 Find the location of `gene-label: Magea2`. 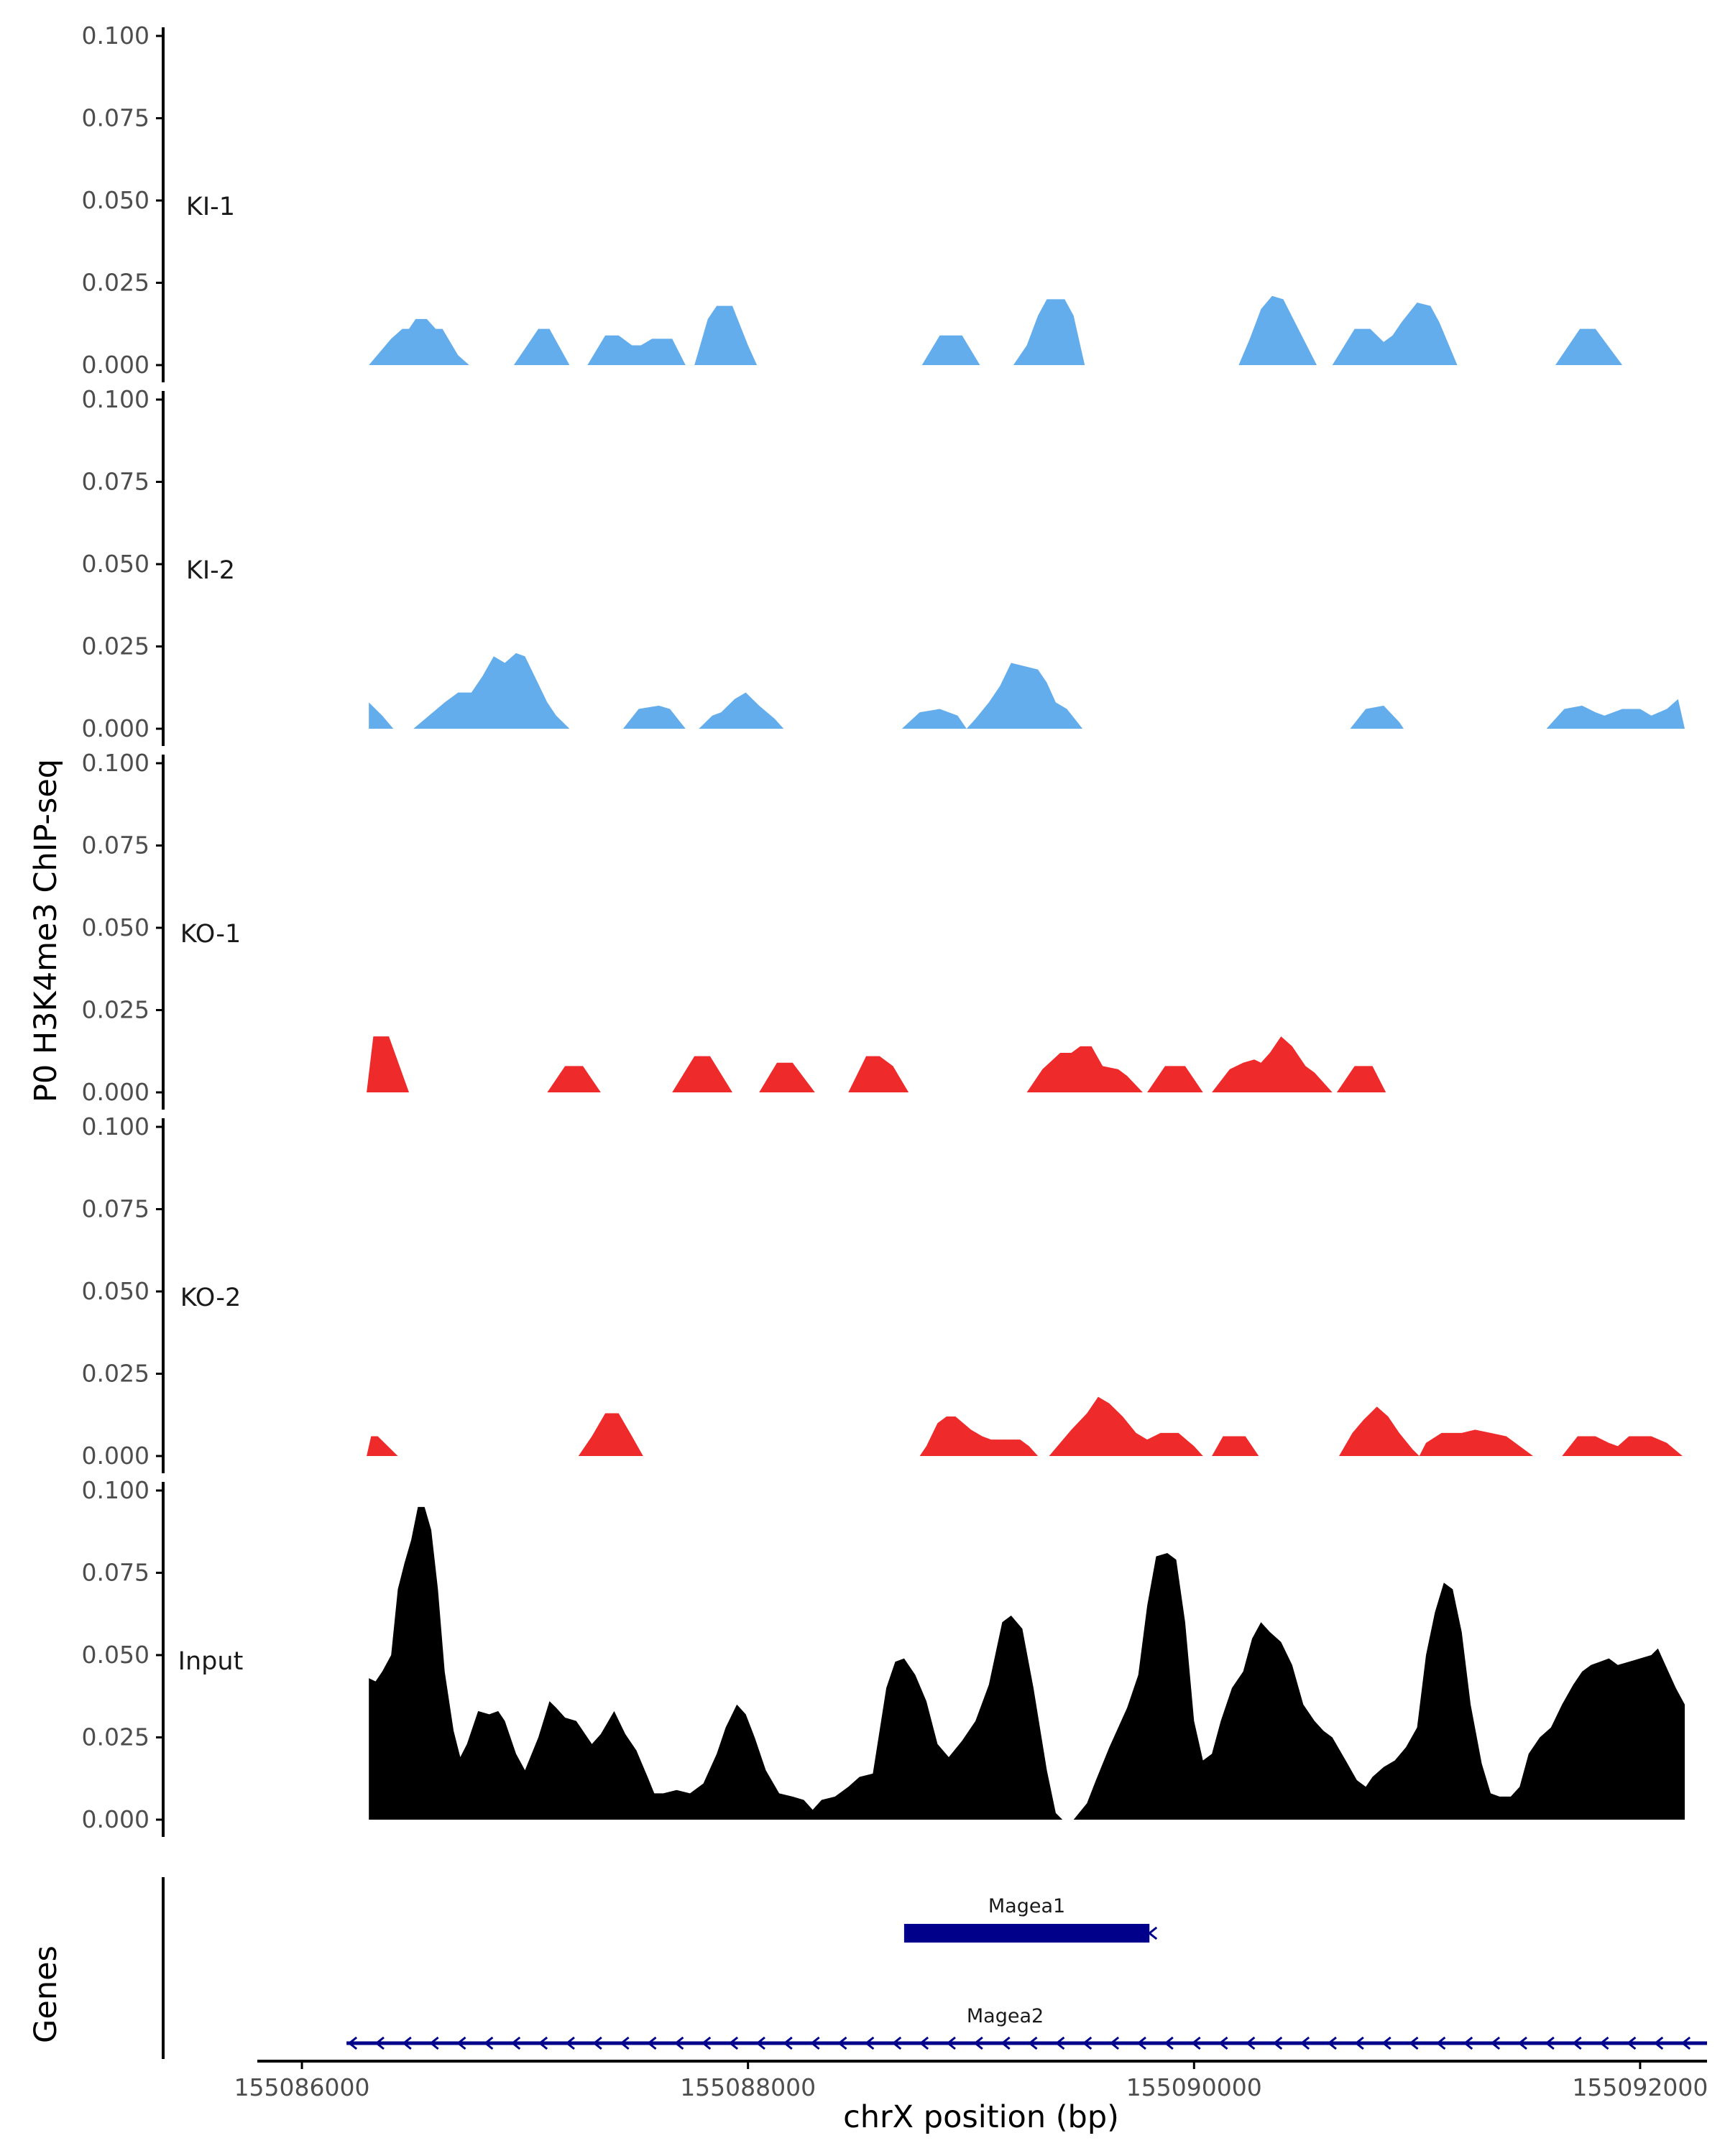

gene-label: Magea2 is located at coordinates (1005, 2016).